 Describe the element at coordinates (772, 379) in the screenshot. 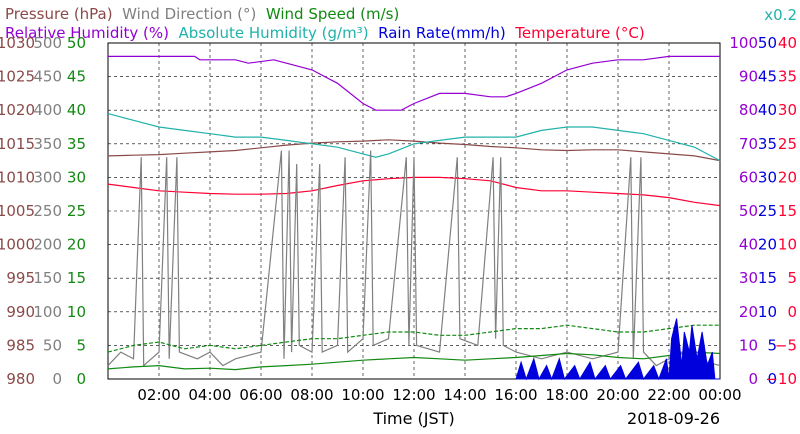

I see `tick-label-rain_rate: 0` at that location.